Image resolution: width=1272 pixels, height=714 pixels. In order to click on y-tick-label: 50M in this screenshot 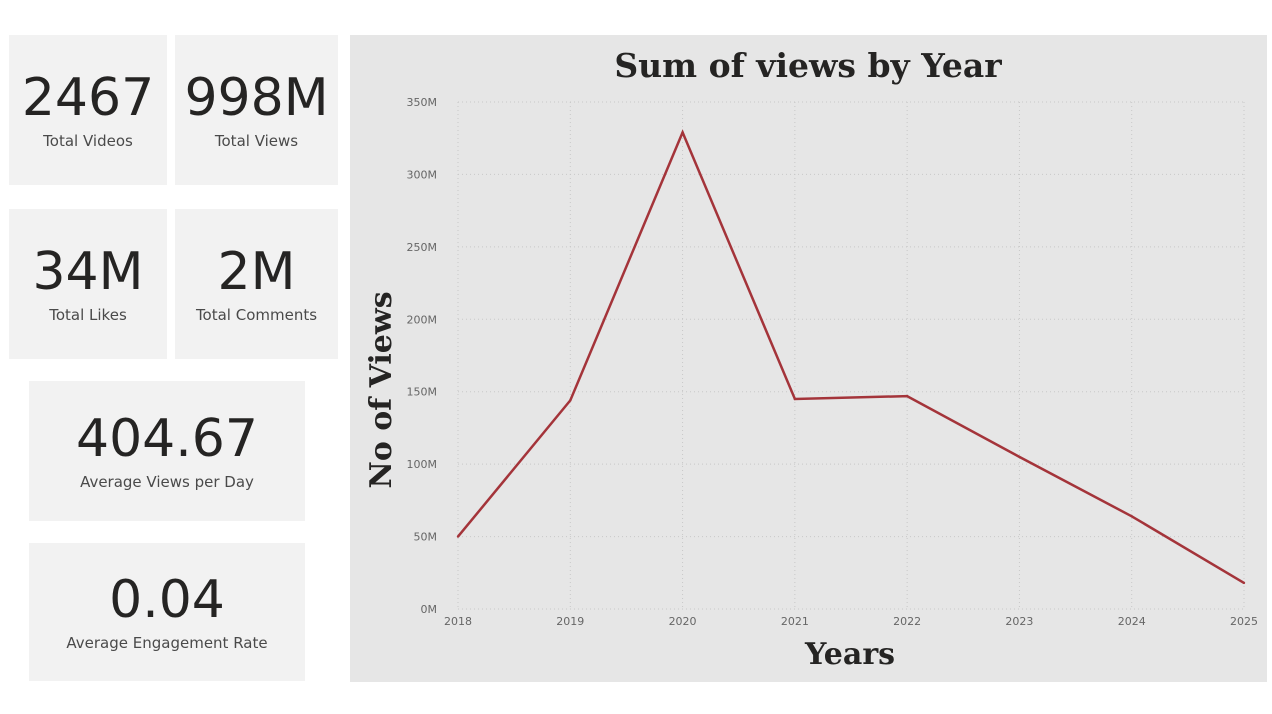, I will do `click(426, 537)`.